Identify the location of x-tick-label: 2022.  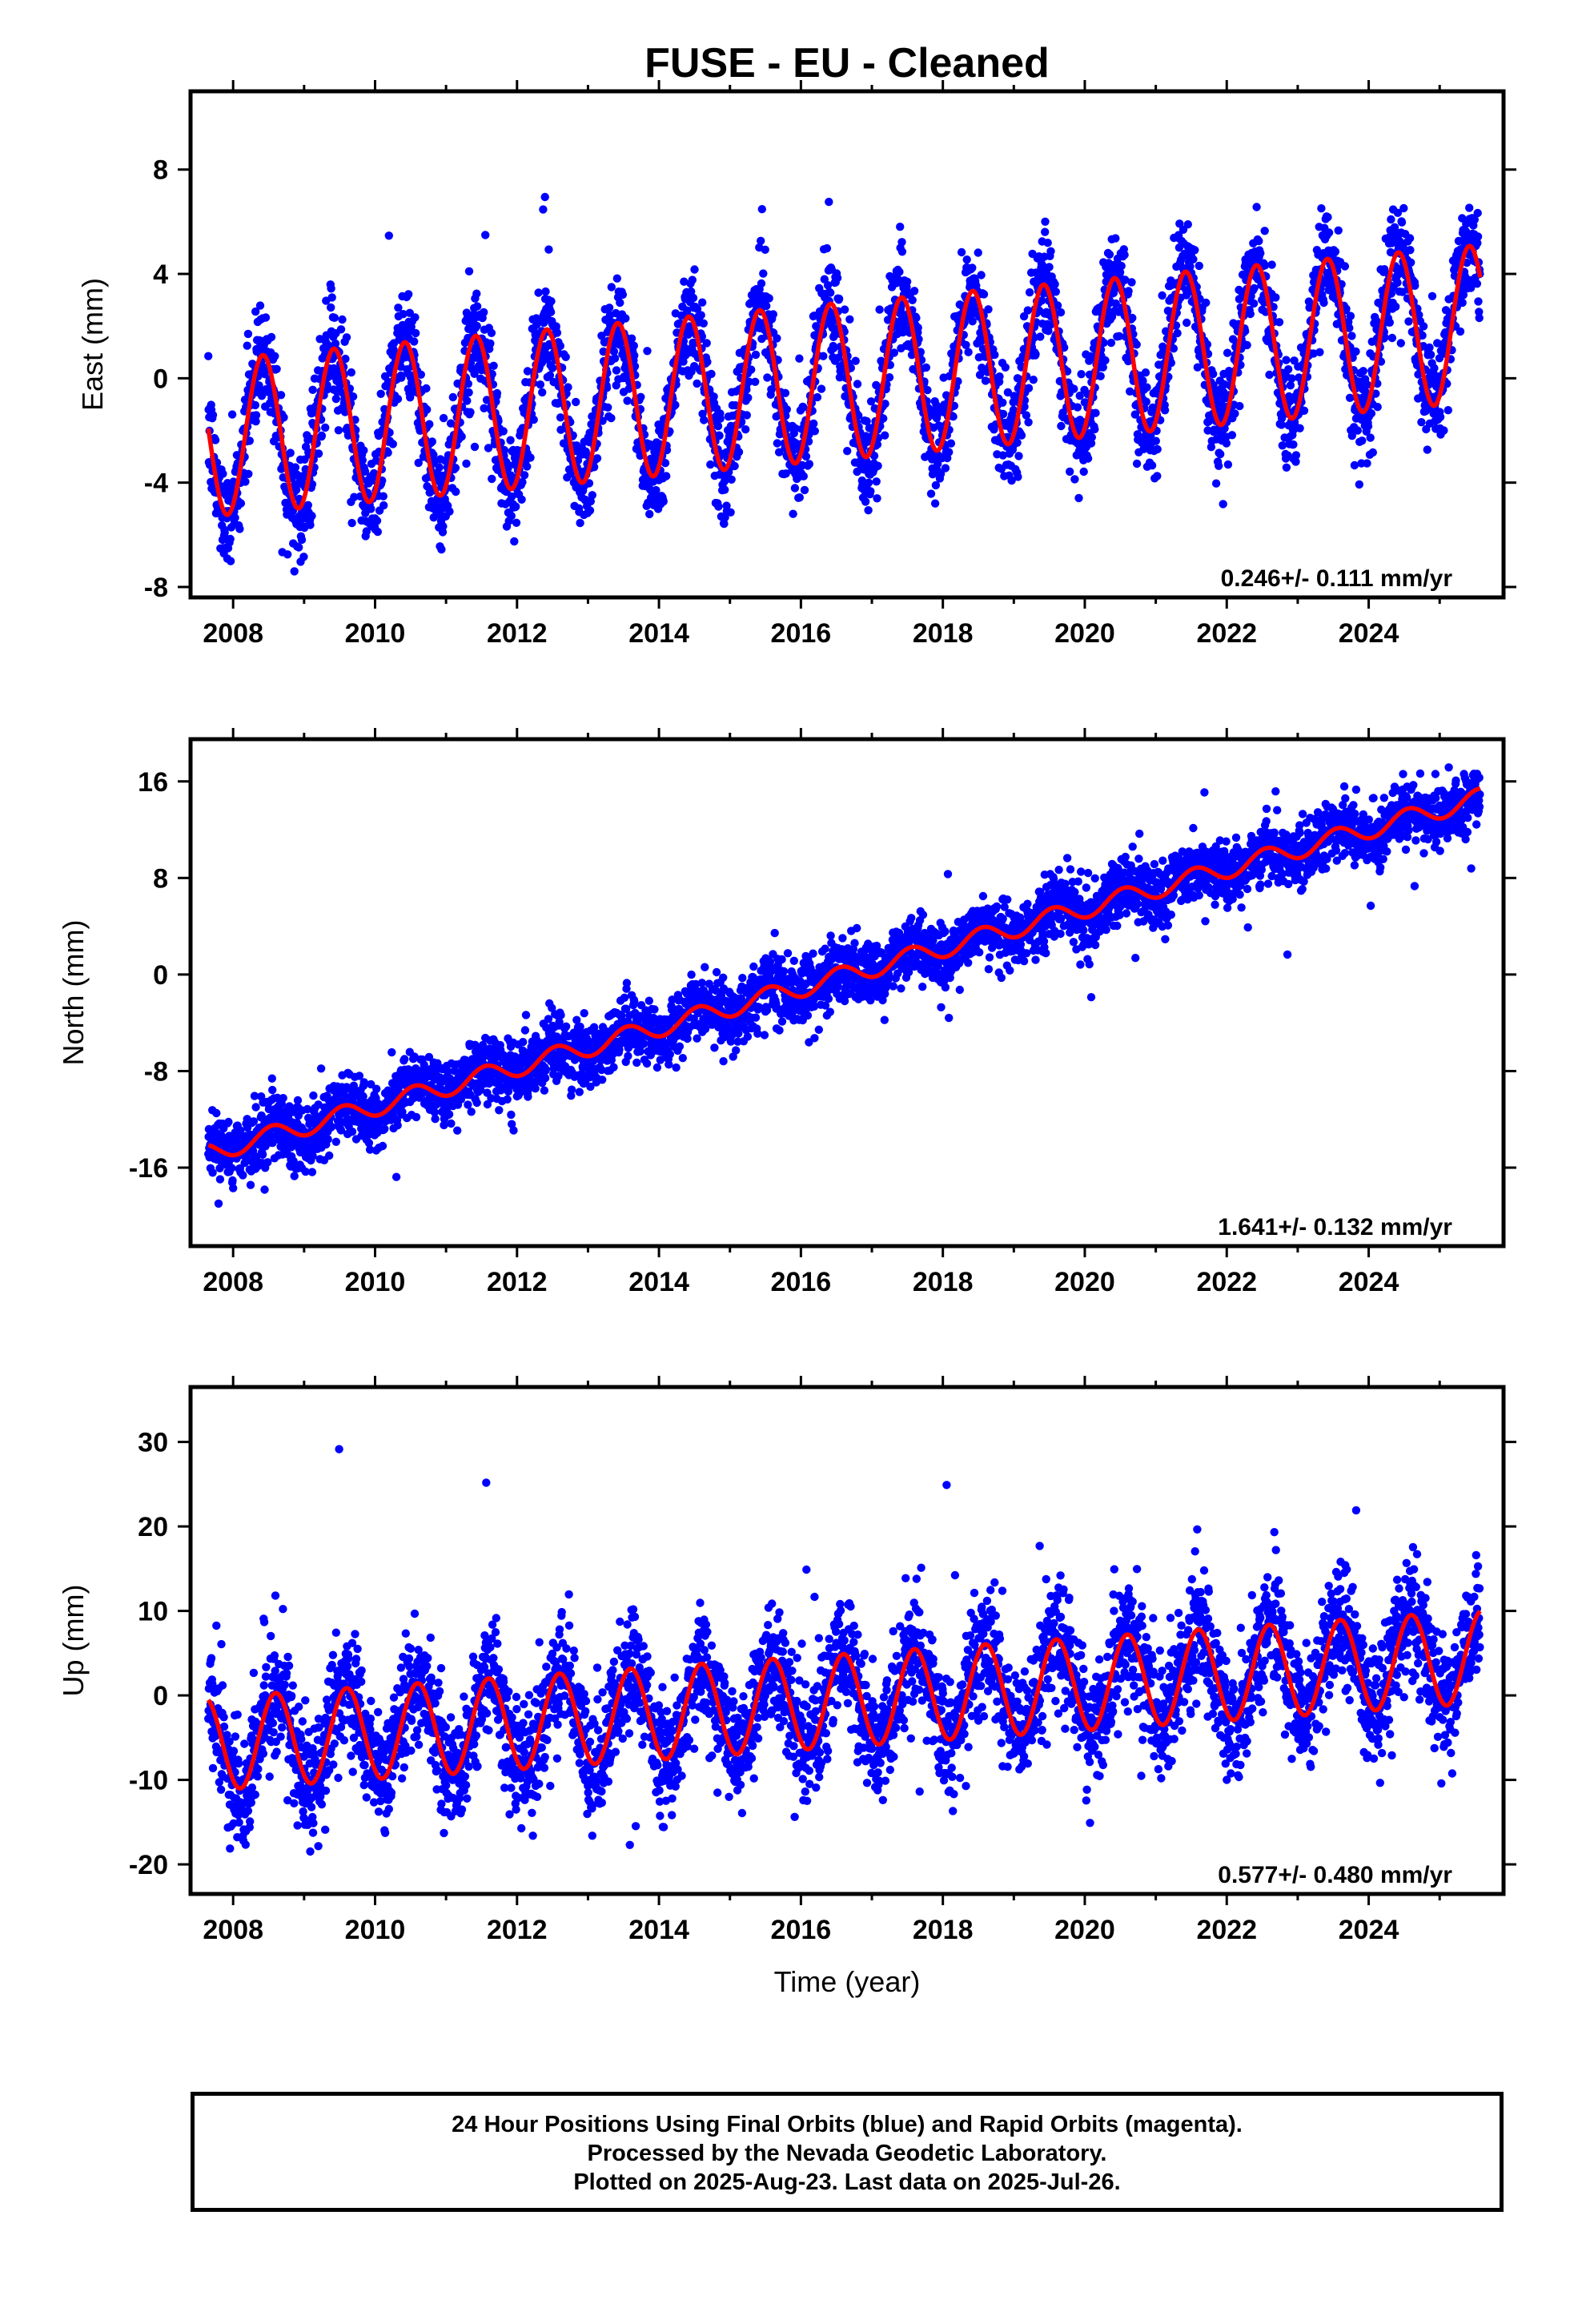
(1226, 633).